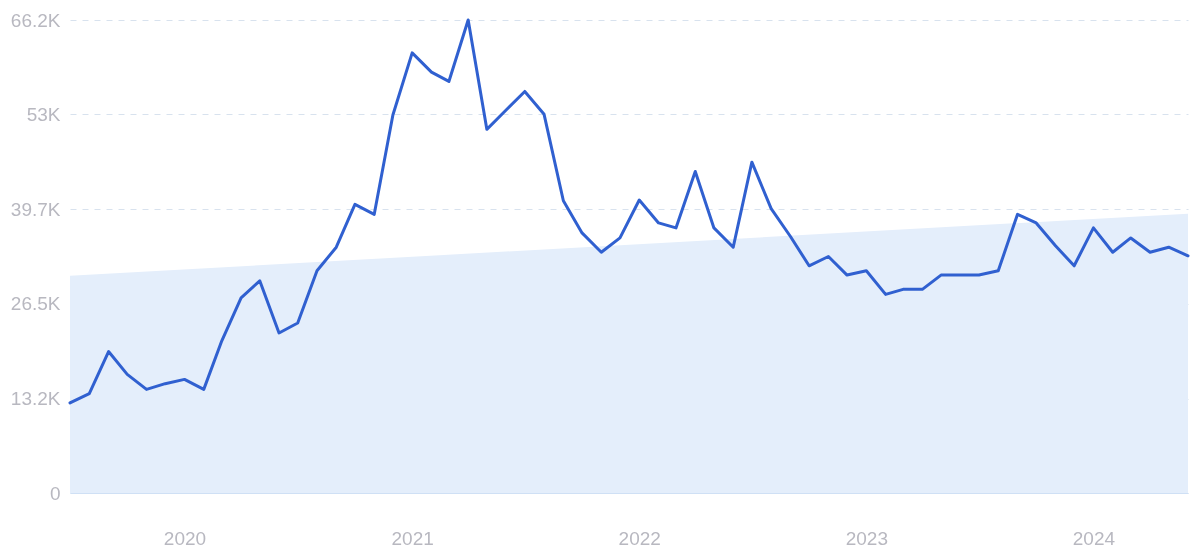 The height and width of the screenshot is (555, 1200). Describe the element at coordinates (35, 209) in the screenshot. I see `y-tick-label: 39.7K` at that location.